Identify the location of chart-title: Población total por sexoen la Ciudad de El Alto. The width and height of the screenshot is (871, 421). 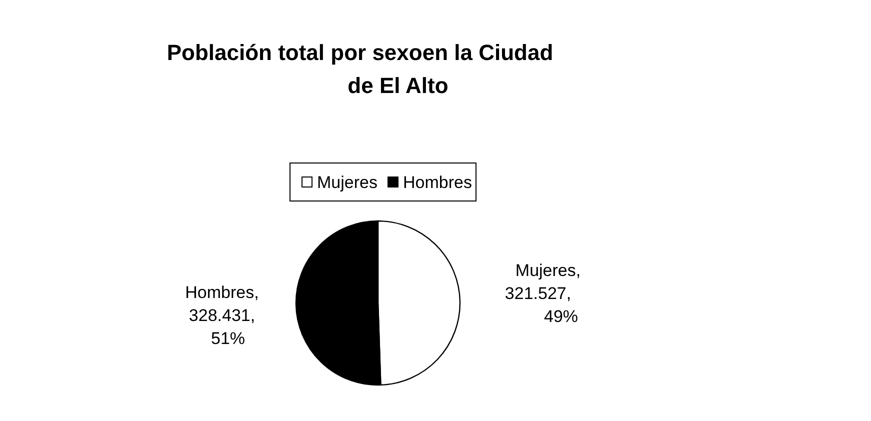
(360, 69).